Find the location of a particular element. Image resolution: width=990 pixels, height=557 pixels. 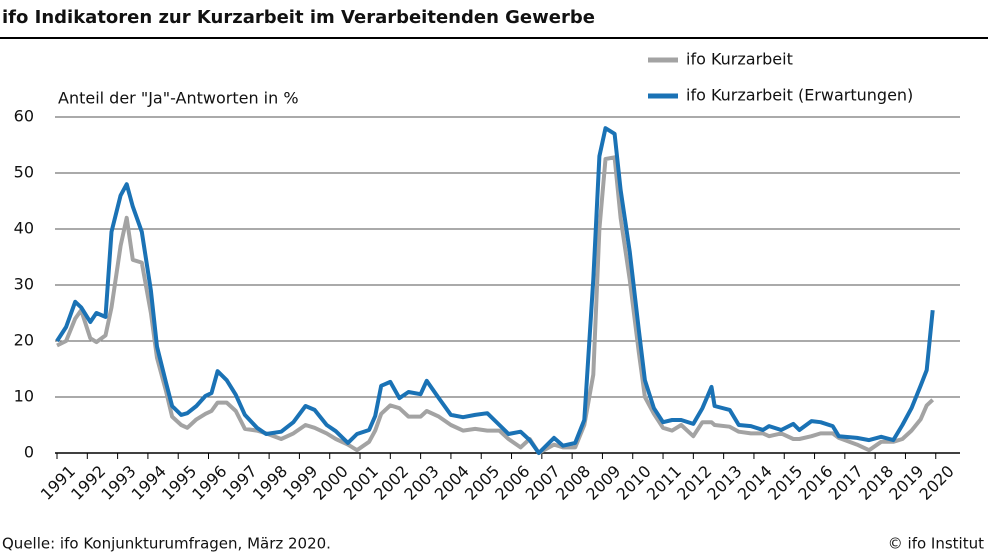

x-tick-label: 2009 is located at coordinates (603, 483).